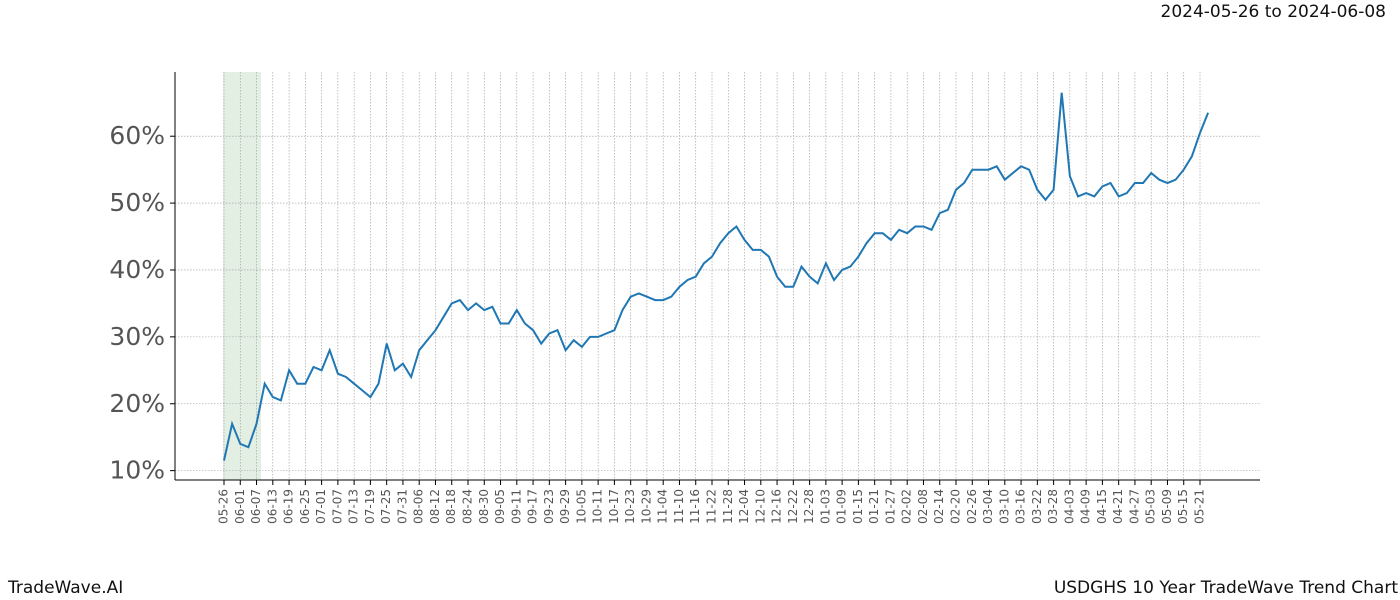 Image resolution: width=1400 pixels, height=600 pixels. I want to click on x-tick-label: 03-04, so click(988, 506).